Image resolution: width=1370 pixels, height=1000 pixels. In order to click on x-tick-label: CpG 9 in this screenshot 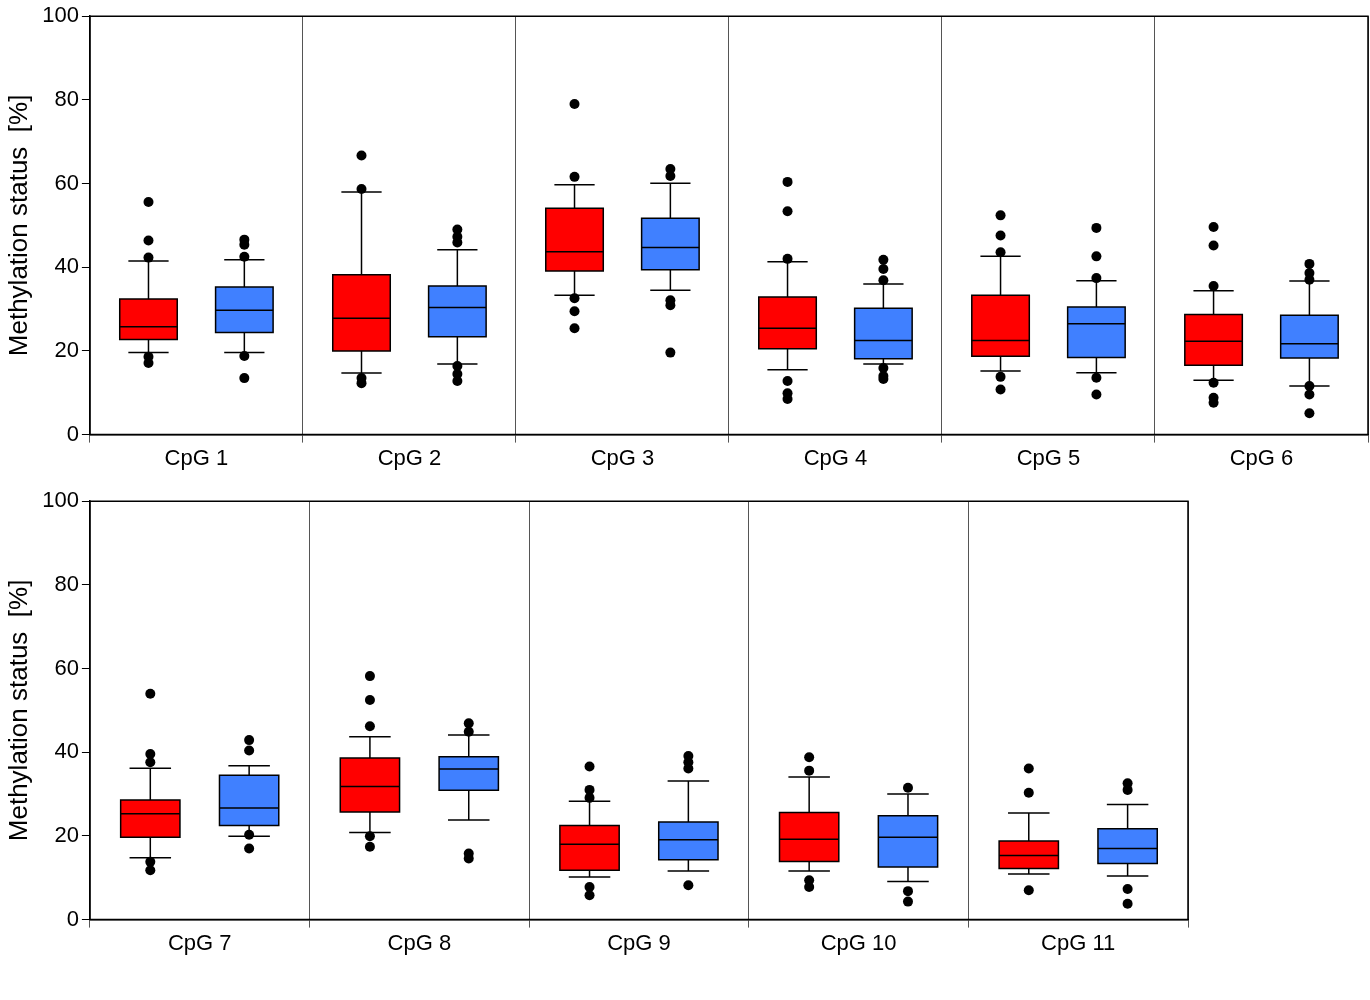, I will do `click(639, 942)`.